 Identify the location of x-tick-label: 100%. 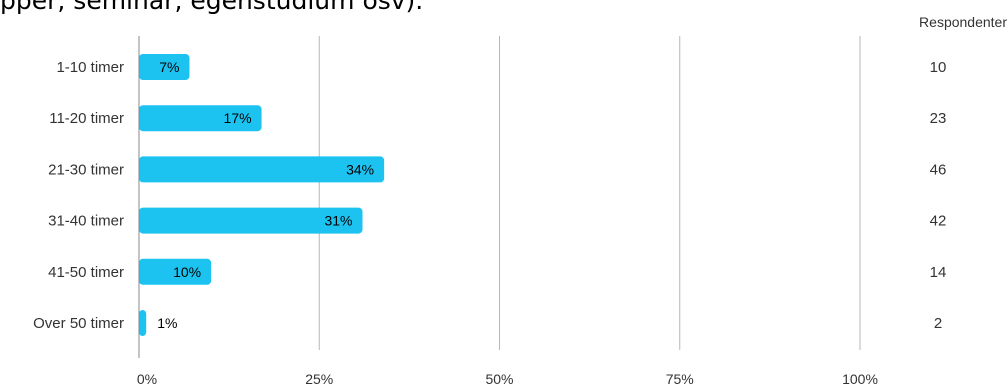
(860, 379).